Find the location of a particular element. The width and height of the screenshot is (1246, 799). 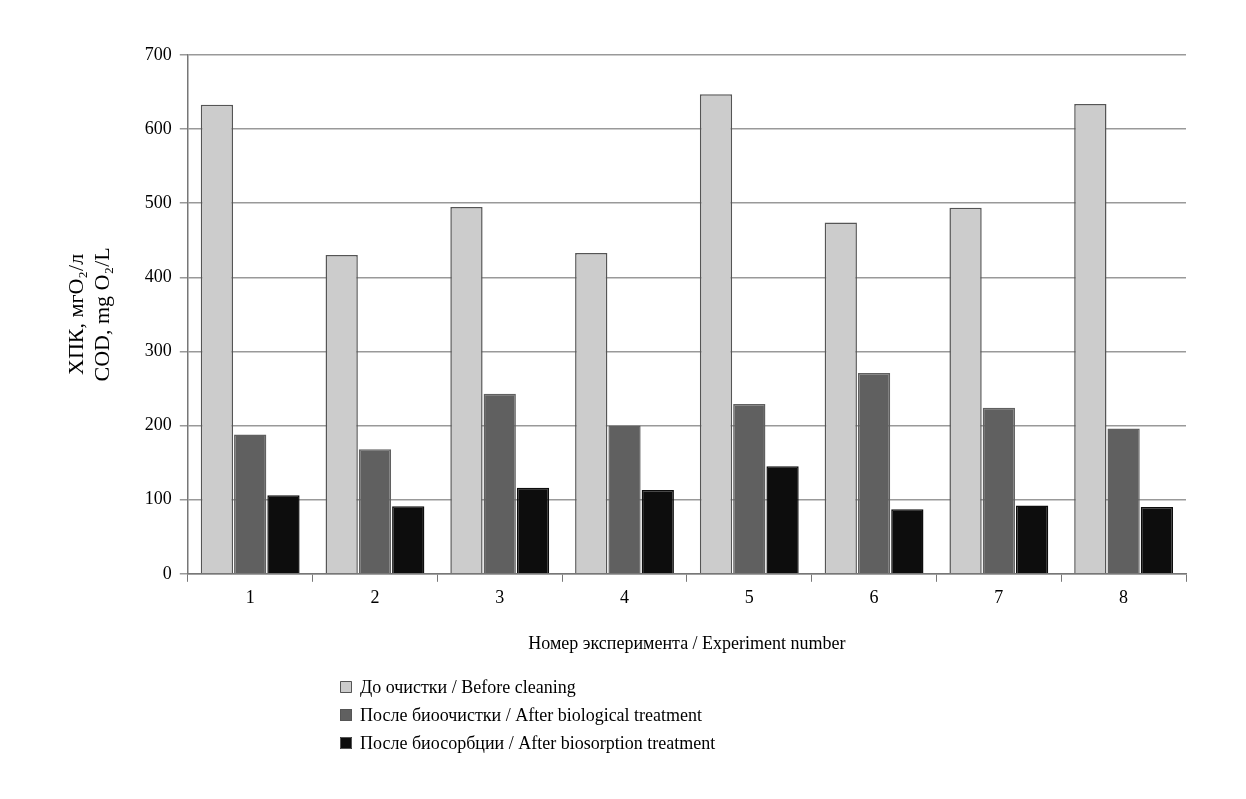

x-tick-label: 2 is located at coordinates (375, 597).